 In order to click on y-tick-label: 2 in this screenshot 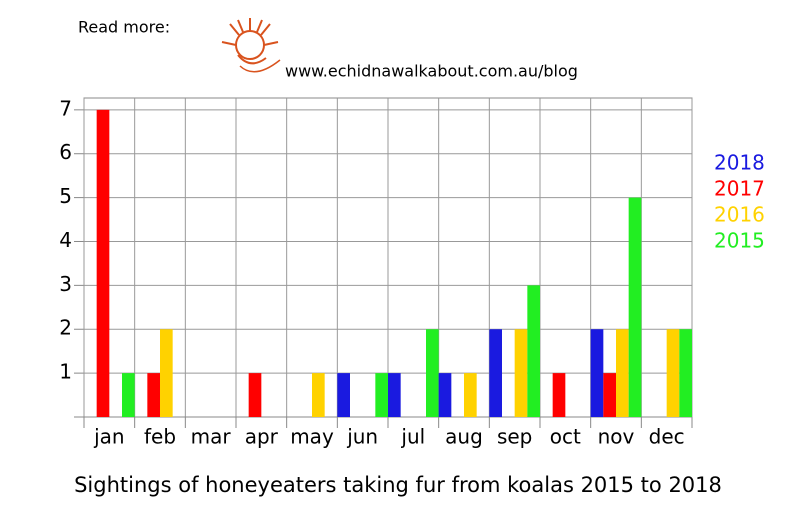, I will do `click(65, 328)`.